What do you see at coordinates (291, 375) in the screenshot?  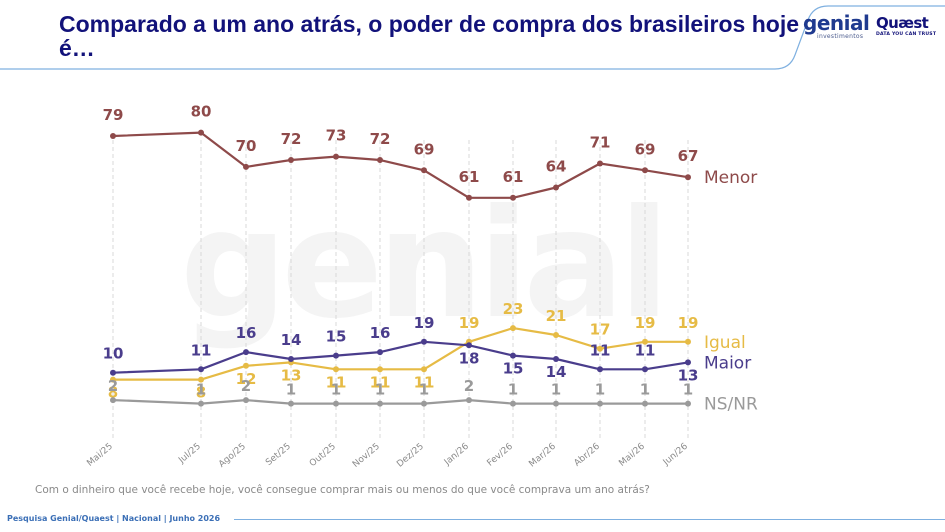 I see `data-label-igual: 13` at bounding box center [291, 375].